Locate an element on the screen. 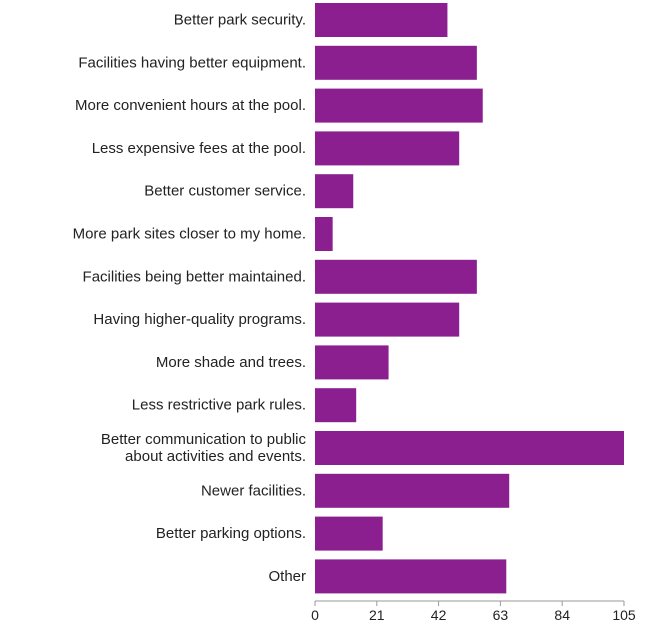  category-label: More park sites closer to my home. is located at coordinates (189, 234).